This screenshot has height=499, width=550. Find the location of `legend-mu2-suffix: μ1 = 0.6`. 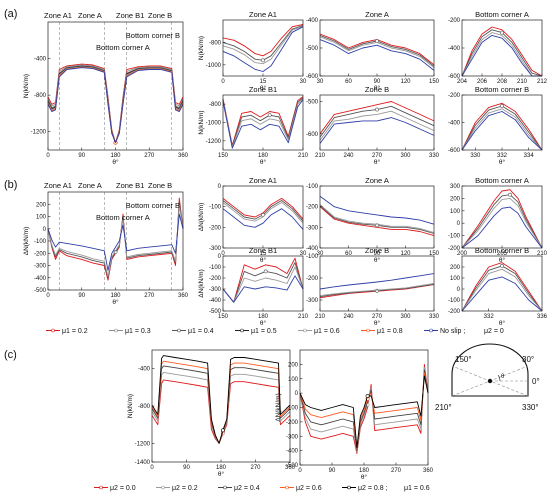

legend-mu2-suffix: μ1 = 0.6 is located at coordinates (417, 488).